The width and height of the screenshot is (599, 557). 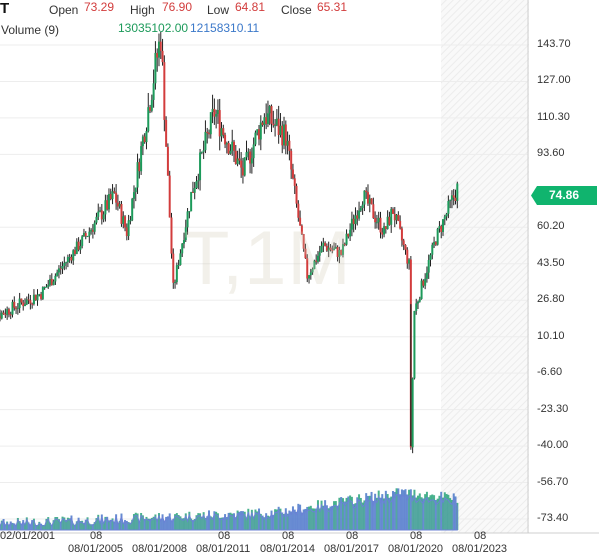 What do you see at coordinates (64, 10) in the screenshot?
I see `open-label: Open` at bounding box center [64, 10].